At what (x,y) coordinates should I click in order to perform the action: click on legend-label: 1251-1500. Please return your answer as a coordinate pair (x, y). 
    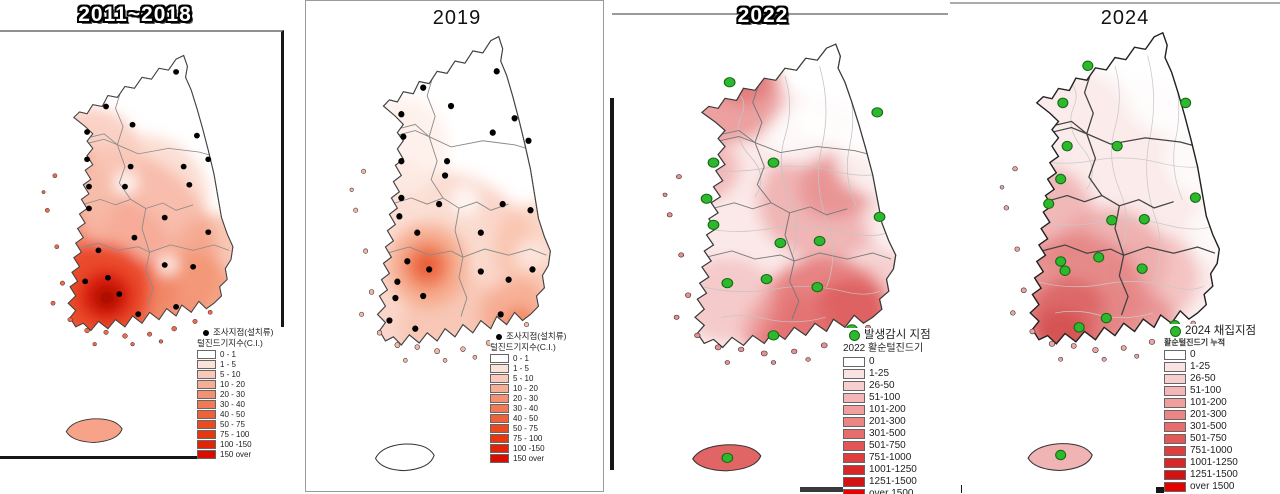
    Looking at the image, I should click on (893, 481).